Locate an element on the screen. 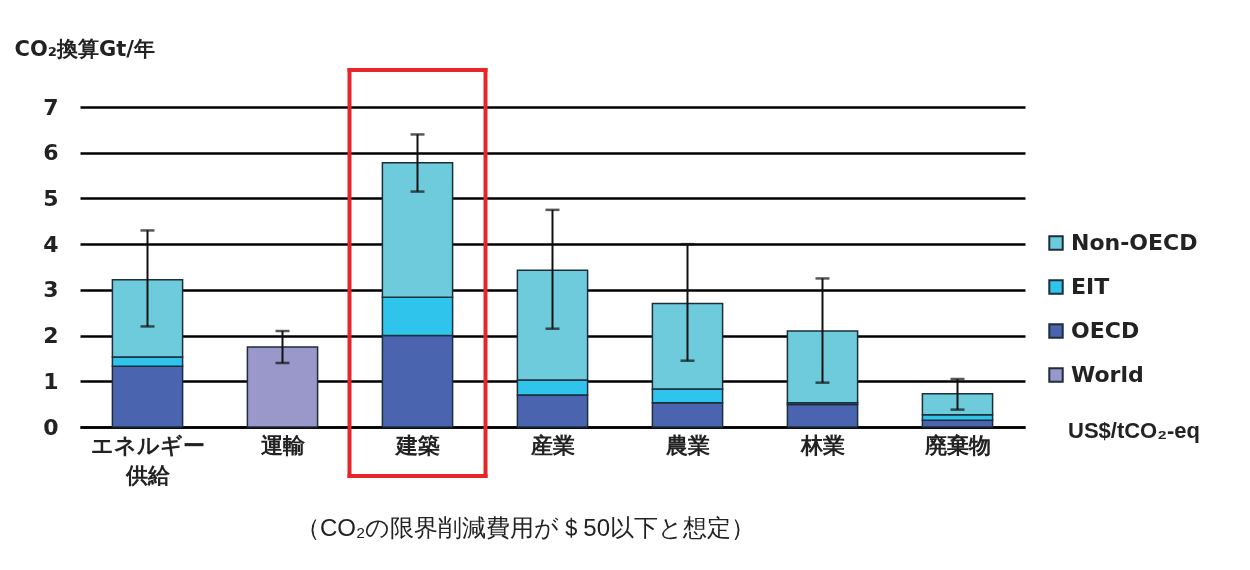  legend-label: Non-OECD is located at coordinates (1134, 242).